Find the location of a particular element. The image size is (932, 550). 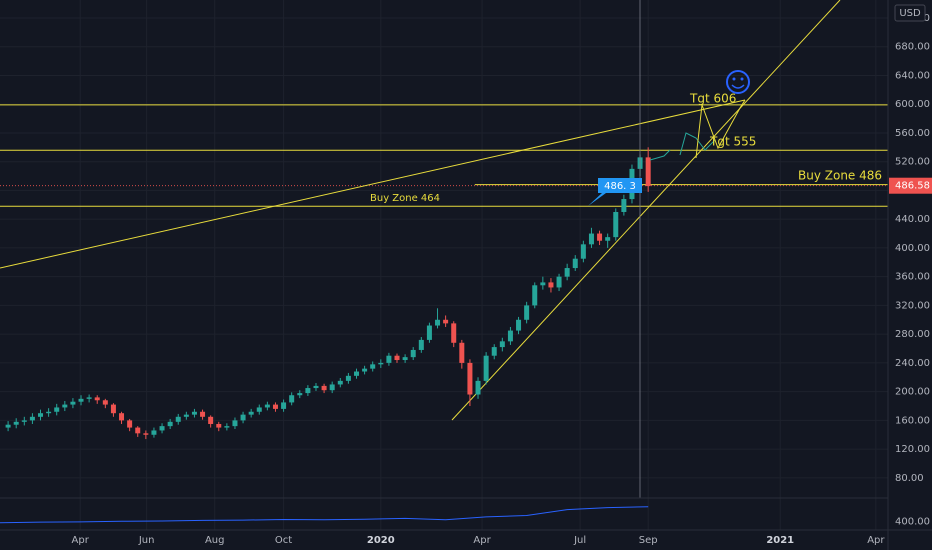

y-tick-label: 320.00 is located at coordinates (912, 305).